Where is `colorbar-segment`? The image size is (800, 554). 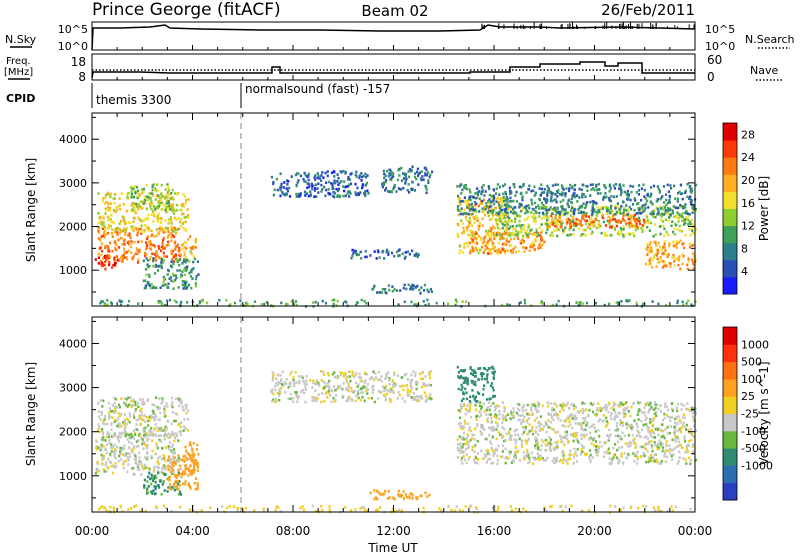 colorbar-segment is located at coordinates (730, 251).